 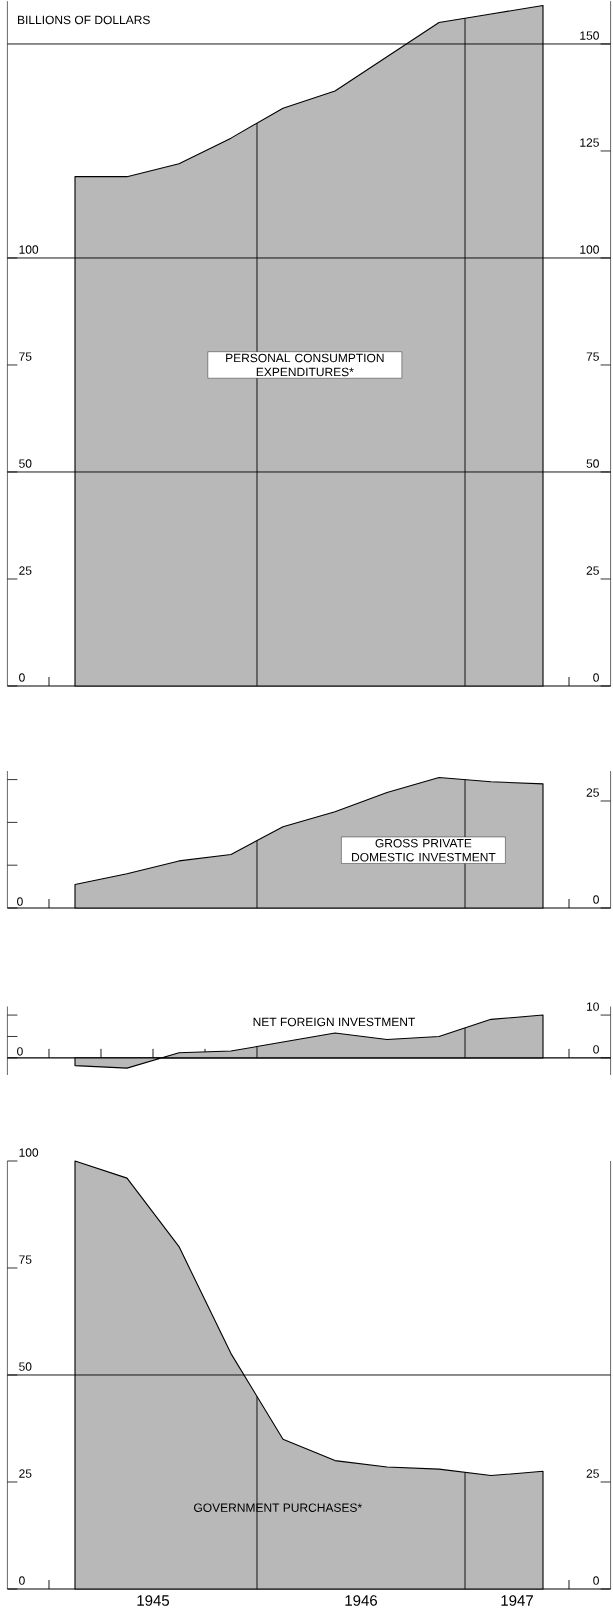 What do you see at coordinates (592, 463) in the screenshot?
I see `y2-tick-label: 50` at bounding box center [592, 463].